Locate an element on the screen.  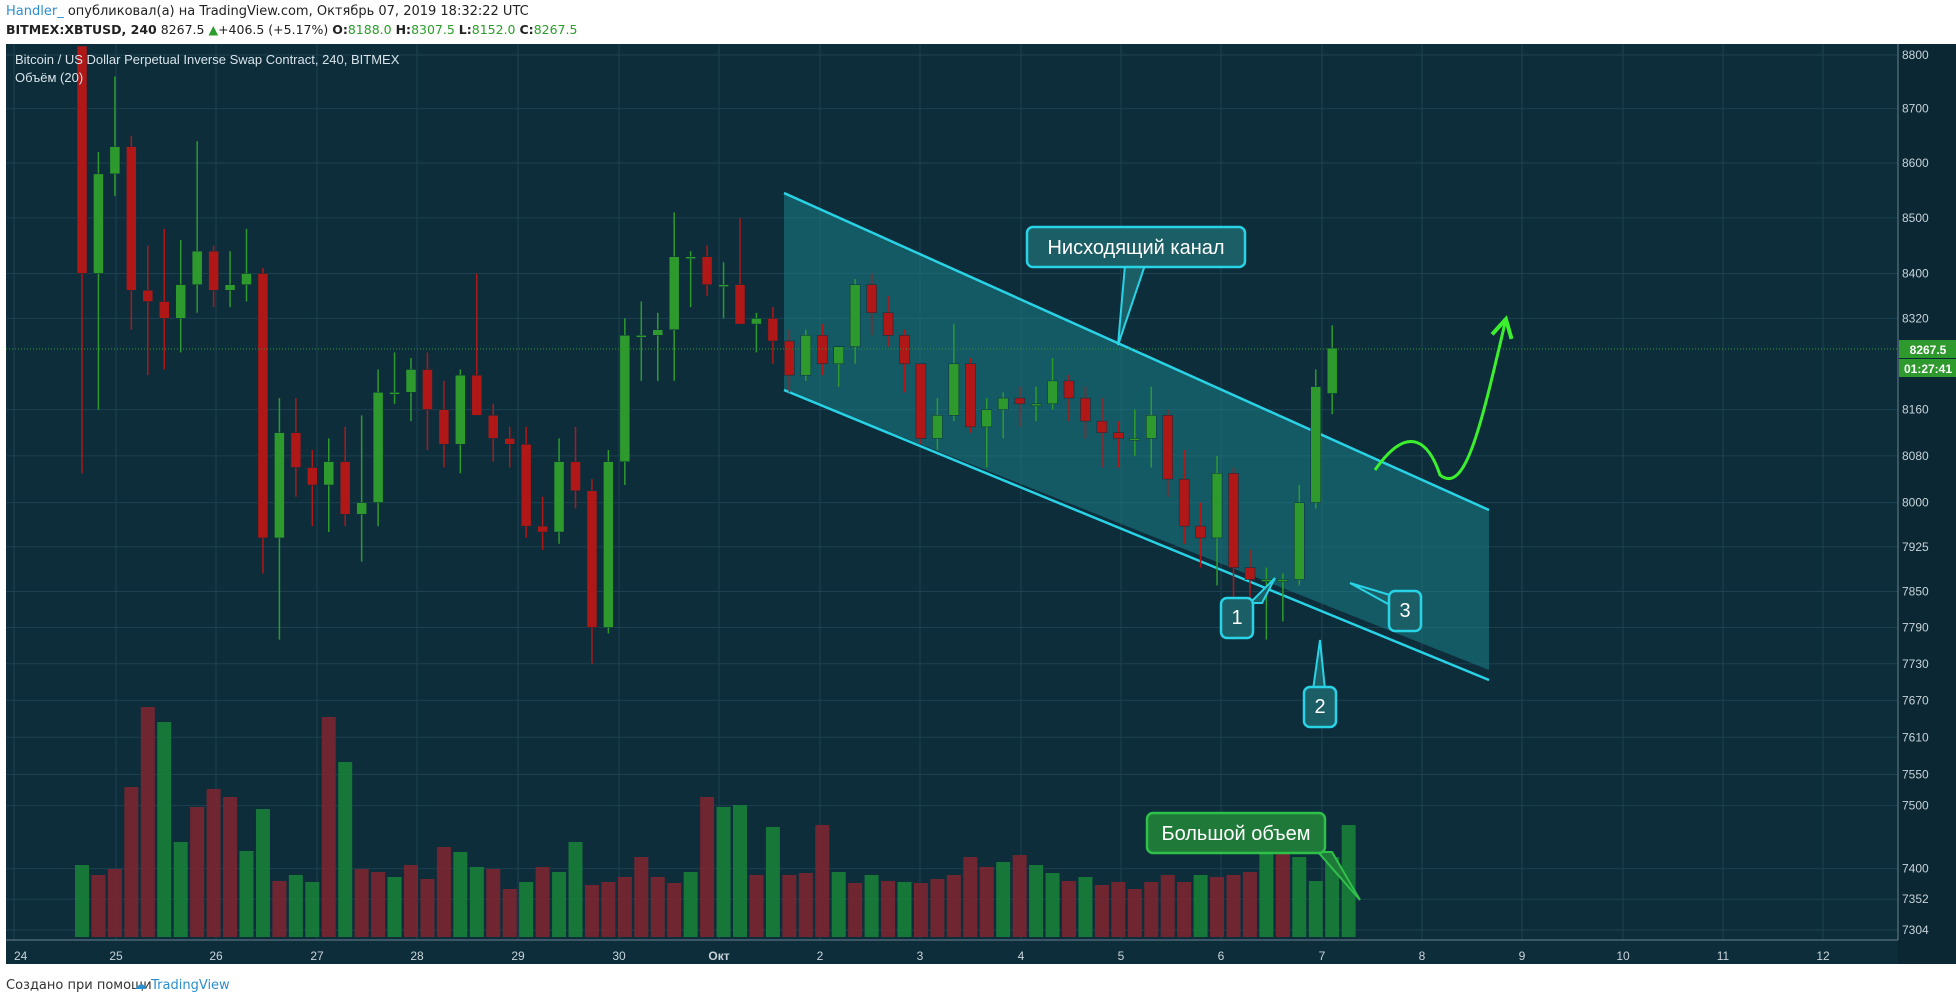
time-tag: 01:27:41 is located at coordinates (1928, 369).